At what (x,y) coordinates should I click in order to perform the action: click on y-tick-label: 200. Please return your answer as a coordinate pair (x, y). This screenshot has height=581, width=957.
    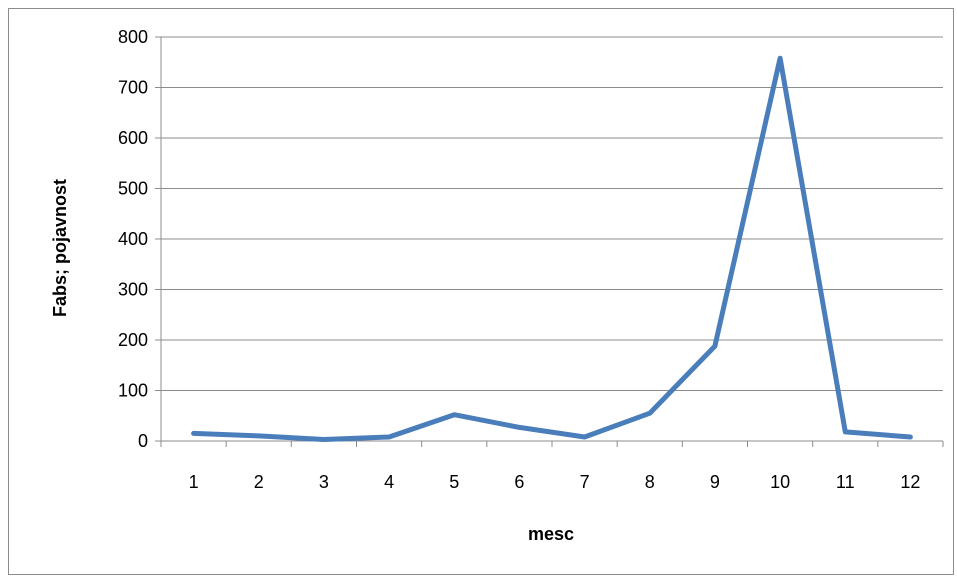
    Looking at the image, I should click on (133, 340).